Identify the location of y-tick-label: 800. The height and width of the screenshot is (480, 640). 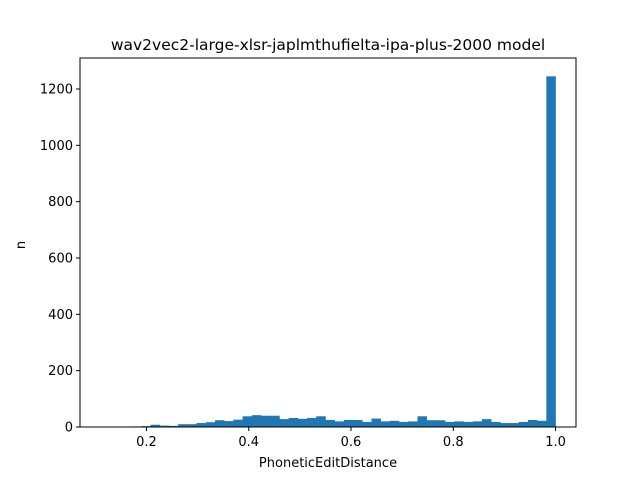
(60, 202).